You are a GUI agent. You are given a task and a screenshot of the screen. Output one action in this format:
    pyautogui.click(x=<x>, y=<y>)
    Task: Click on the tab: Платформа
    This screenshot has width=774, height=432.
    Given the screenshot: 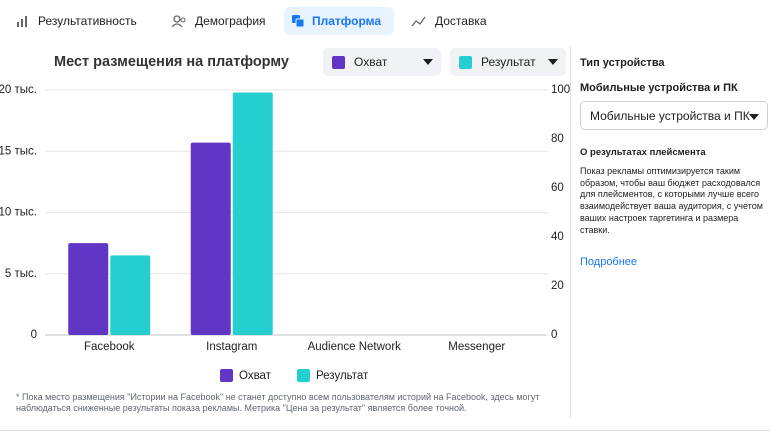 What is the action you would take?
    pyautogui.click(x=339, y=21)
    